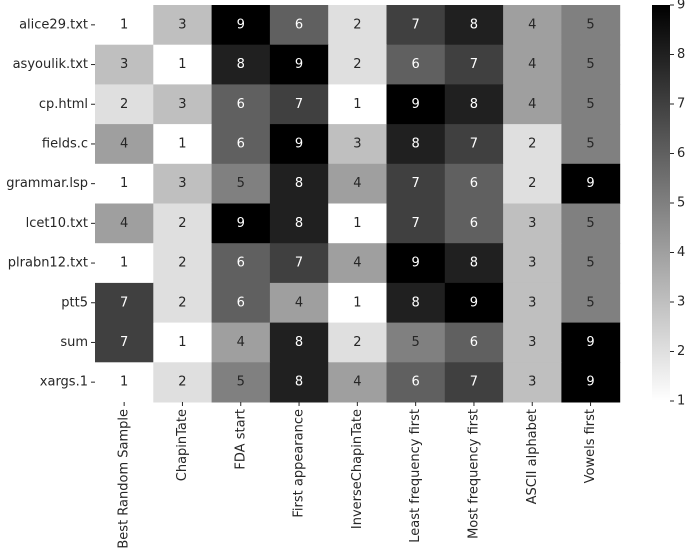  I want to click on colorbar-tick-label: 6, so click(681, 153).